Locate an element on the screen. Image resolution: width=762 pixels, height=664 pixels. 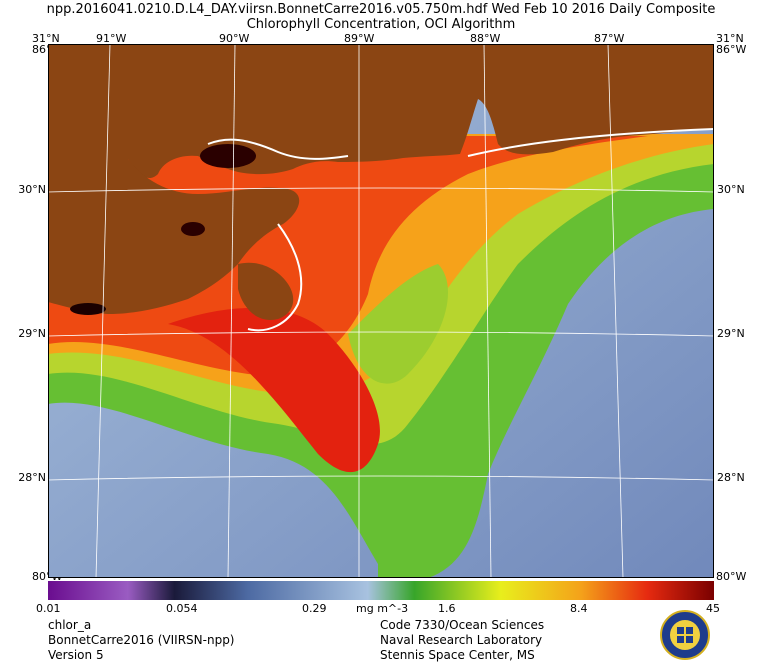
lat-label-right: 29°N is located at coordinates (731, 333).